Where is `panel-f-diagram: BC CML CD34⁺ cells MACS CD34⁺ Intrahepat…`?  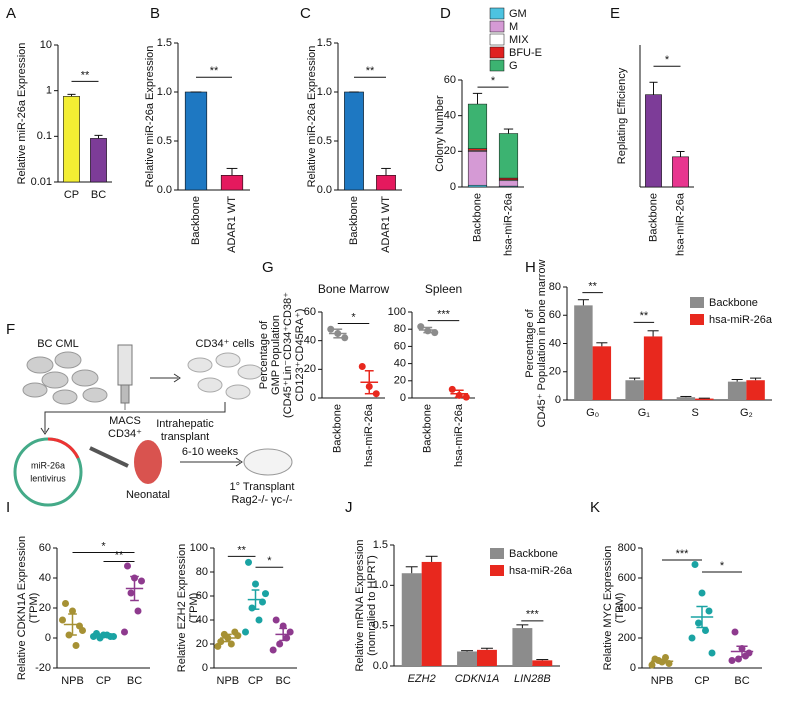
panel-f-diagram: BC CML CD34⁺ cells MACS CD34⁺ Intrahepat… is located at coordinates (154, 422).